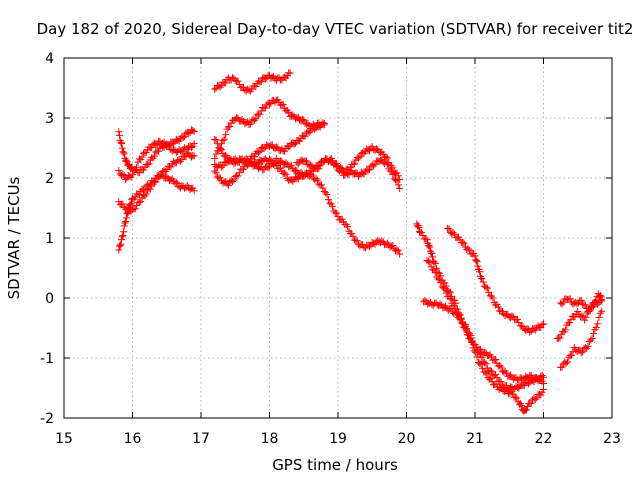 The image size is (640, 480). What do you see at coordinates (47, 239) in the screenshot?
I see `y-tick-labels: -2 -1 0 1 2 3 4` at bounding box center [47, 239].